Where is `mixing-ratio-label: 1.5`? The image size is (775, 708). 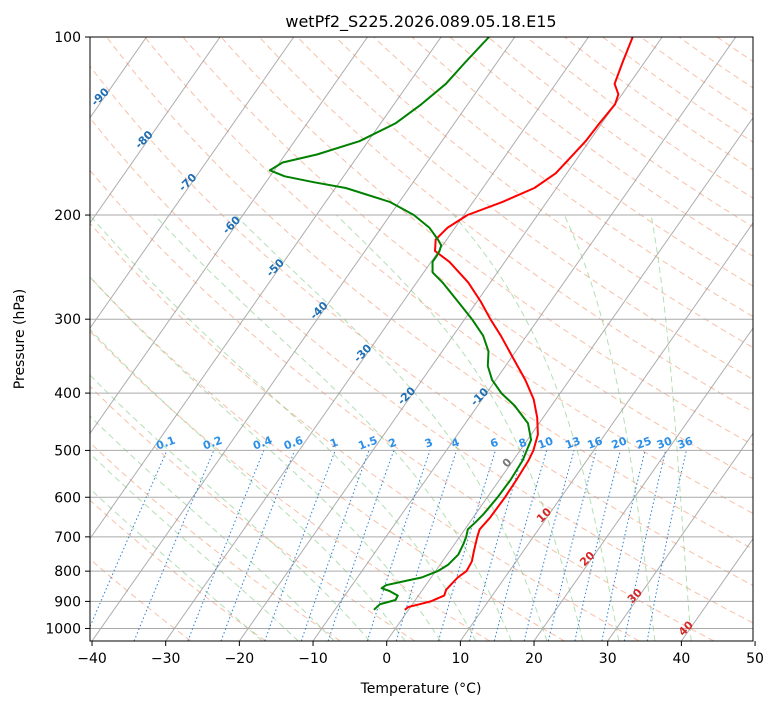 mixing-ratio-label: 1.5 is located at coordinates (367, 443).